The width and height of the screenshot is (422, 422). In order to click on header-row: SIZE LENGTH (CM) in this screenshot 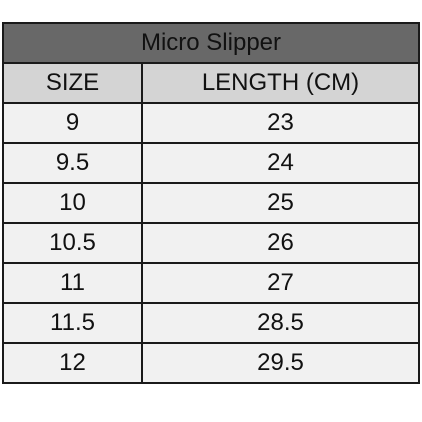, I will do `click(211, 83)`.